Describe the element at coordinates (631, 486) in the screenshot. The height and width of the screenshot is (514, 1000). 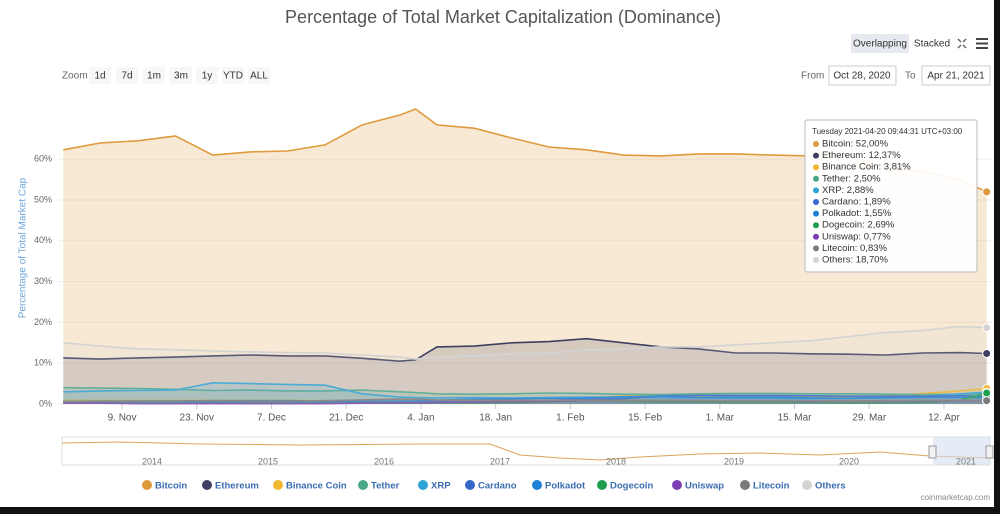
I see `legend-label: Dogecoin` at that location.